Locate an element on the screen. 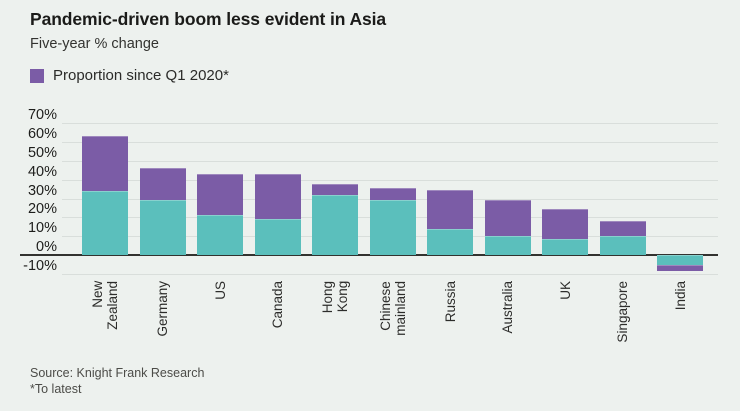 The width and height of the screenshot is (740, 411). bar-uk is located at coordinates (565, 198).